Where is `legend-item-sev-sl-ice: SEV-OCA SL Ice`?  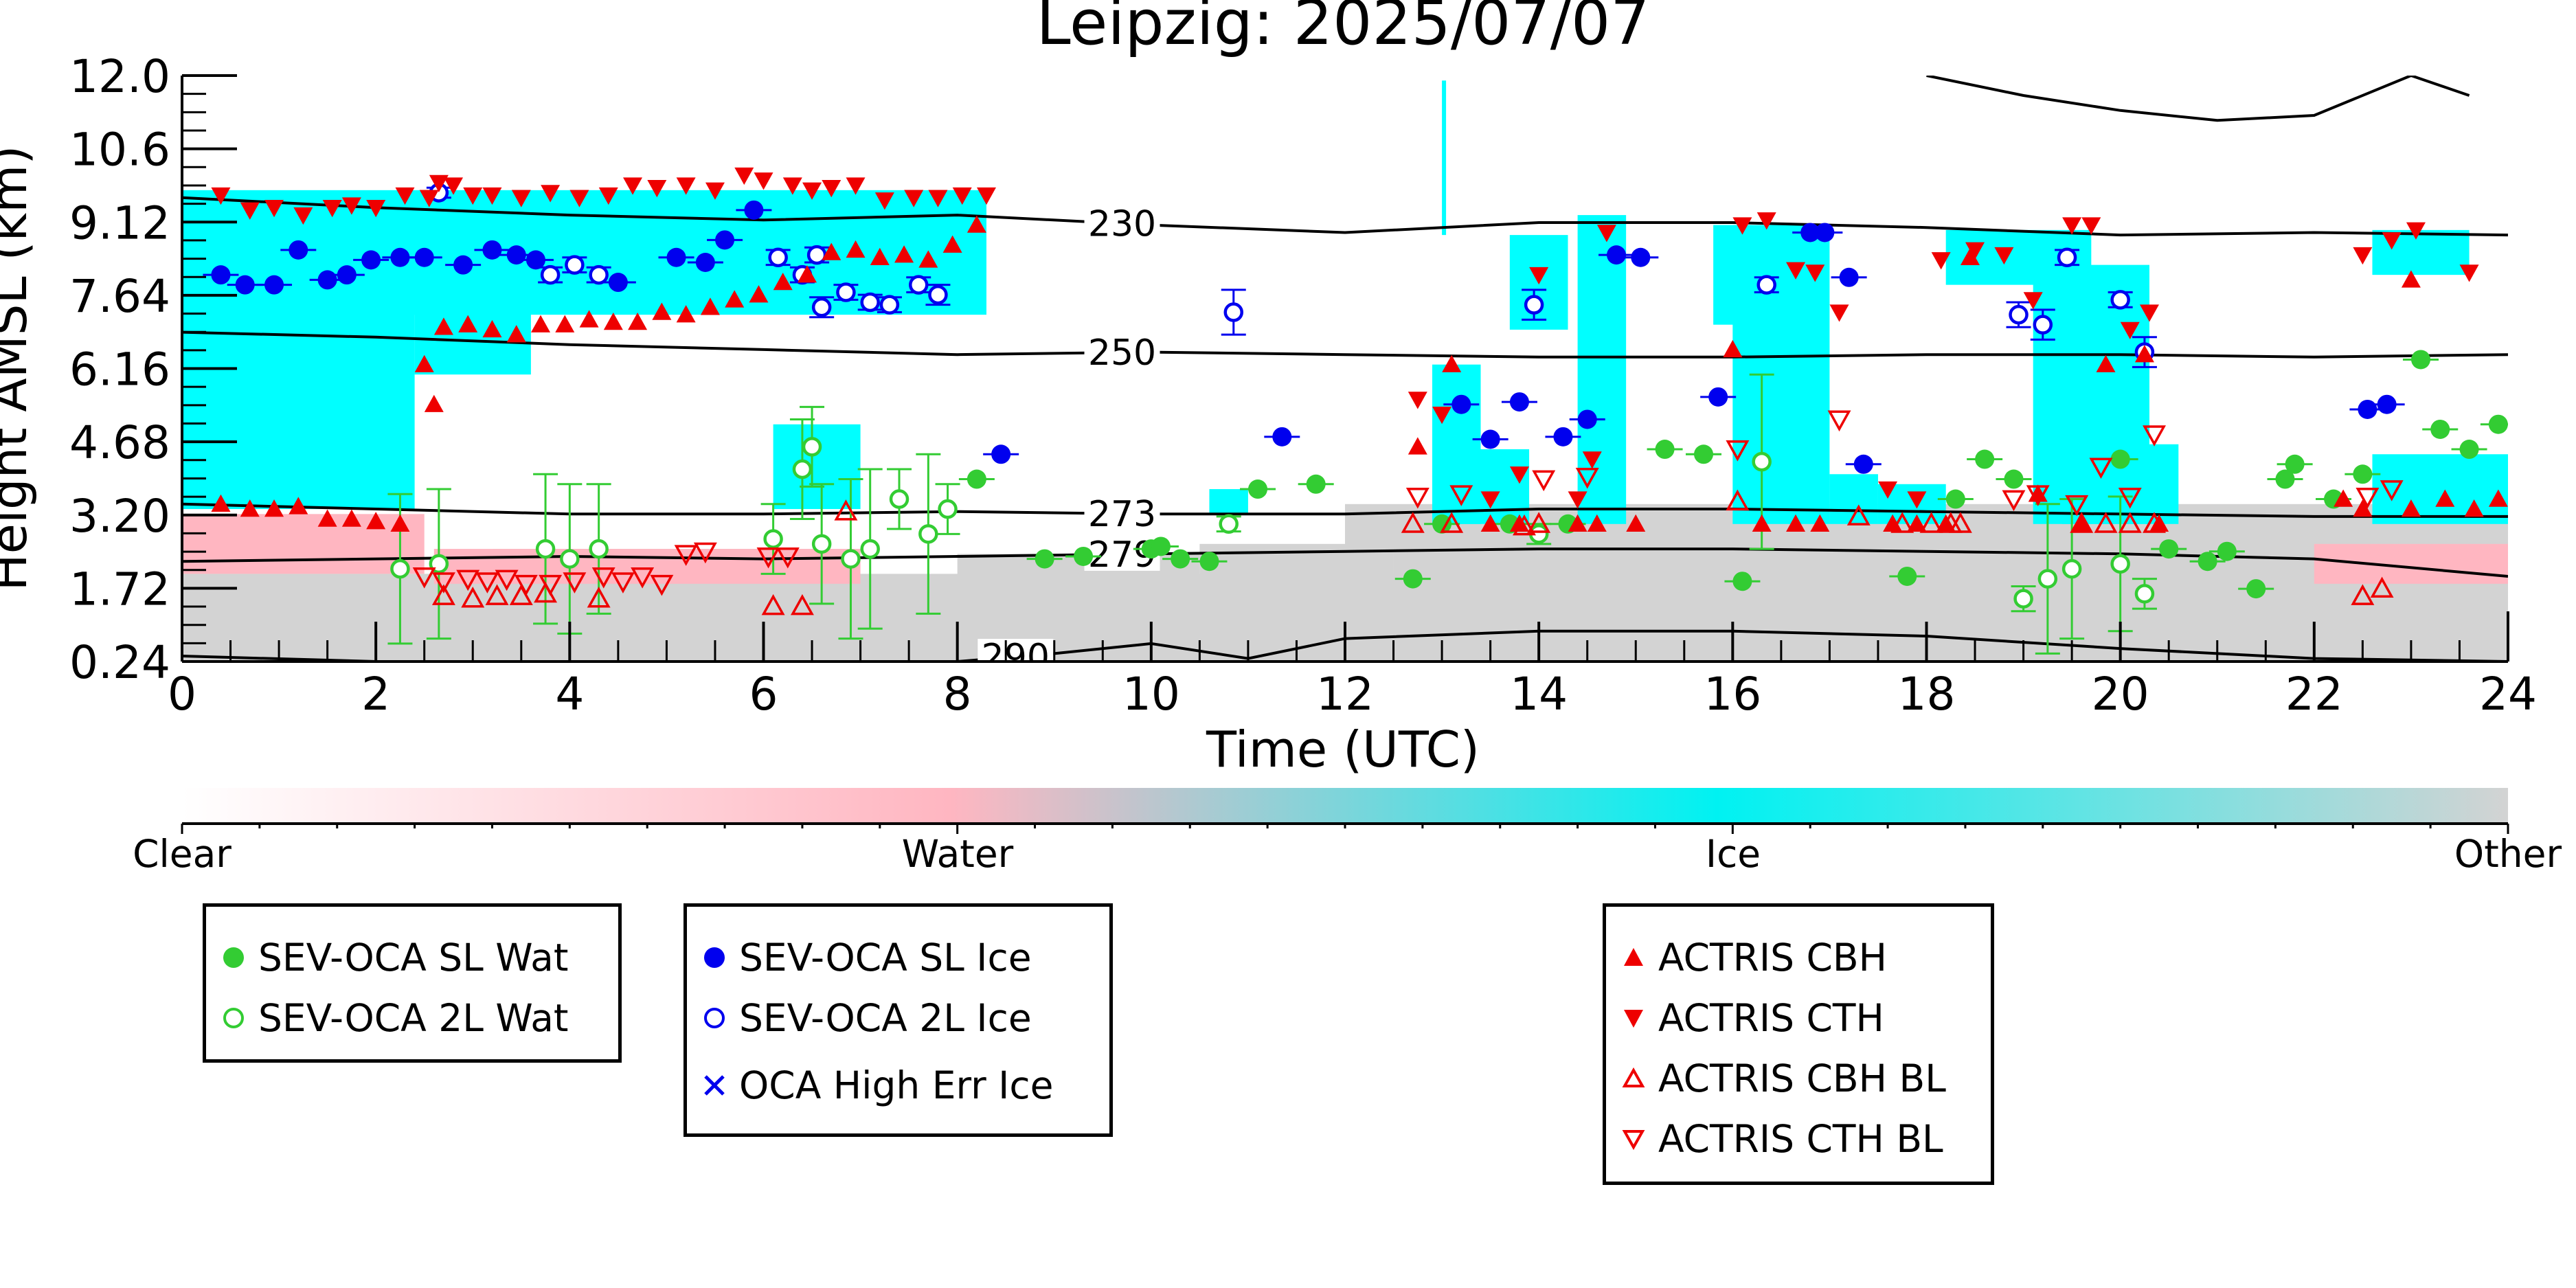 legend-item-sev-sl-ice: SEV-OCA SL Ice is located at coordinates (865, 957).